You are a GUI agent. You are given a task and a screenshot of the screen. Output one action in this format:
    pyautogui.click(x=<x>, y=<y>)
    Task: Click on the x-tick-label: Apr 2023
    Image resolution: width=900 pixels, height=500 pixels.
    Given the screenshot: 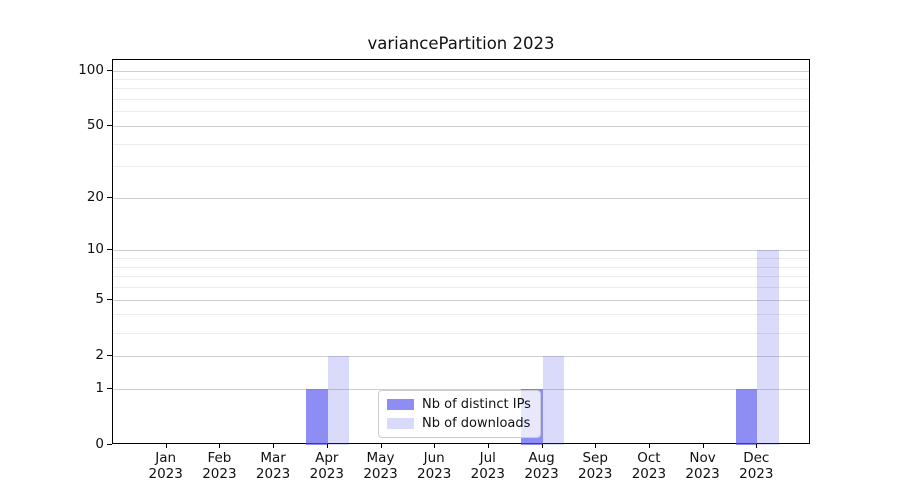 What is the action you would take?
    pyautogui.click(x=326, y=466)
    